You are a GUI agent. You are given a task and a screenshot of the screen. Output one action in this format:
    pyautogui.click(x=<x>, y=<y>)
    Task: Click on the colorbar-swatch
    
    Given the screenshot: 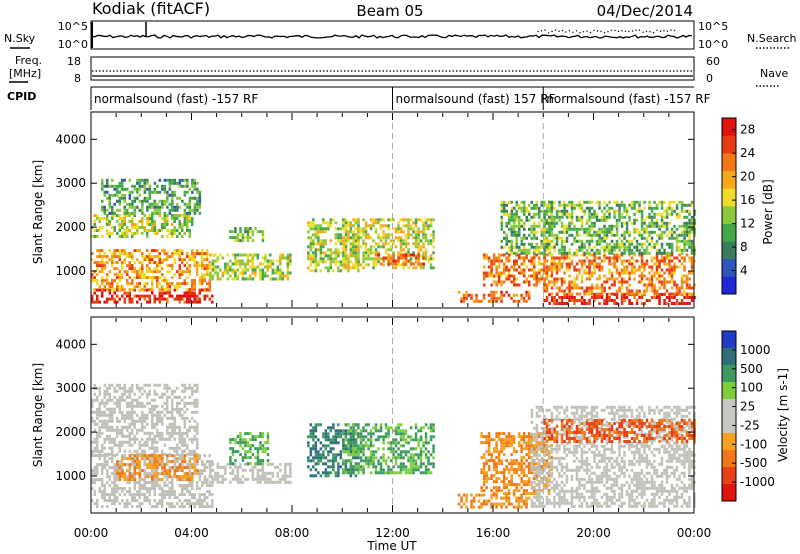 What is the action you would take?
    pyautogui.click(x=729, y=285)
    